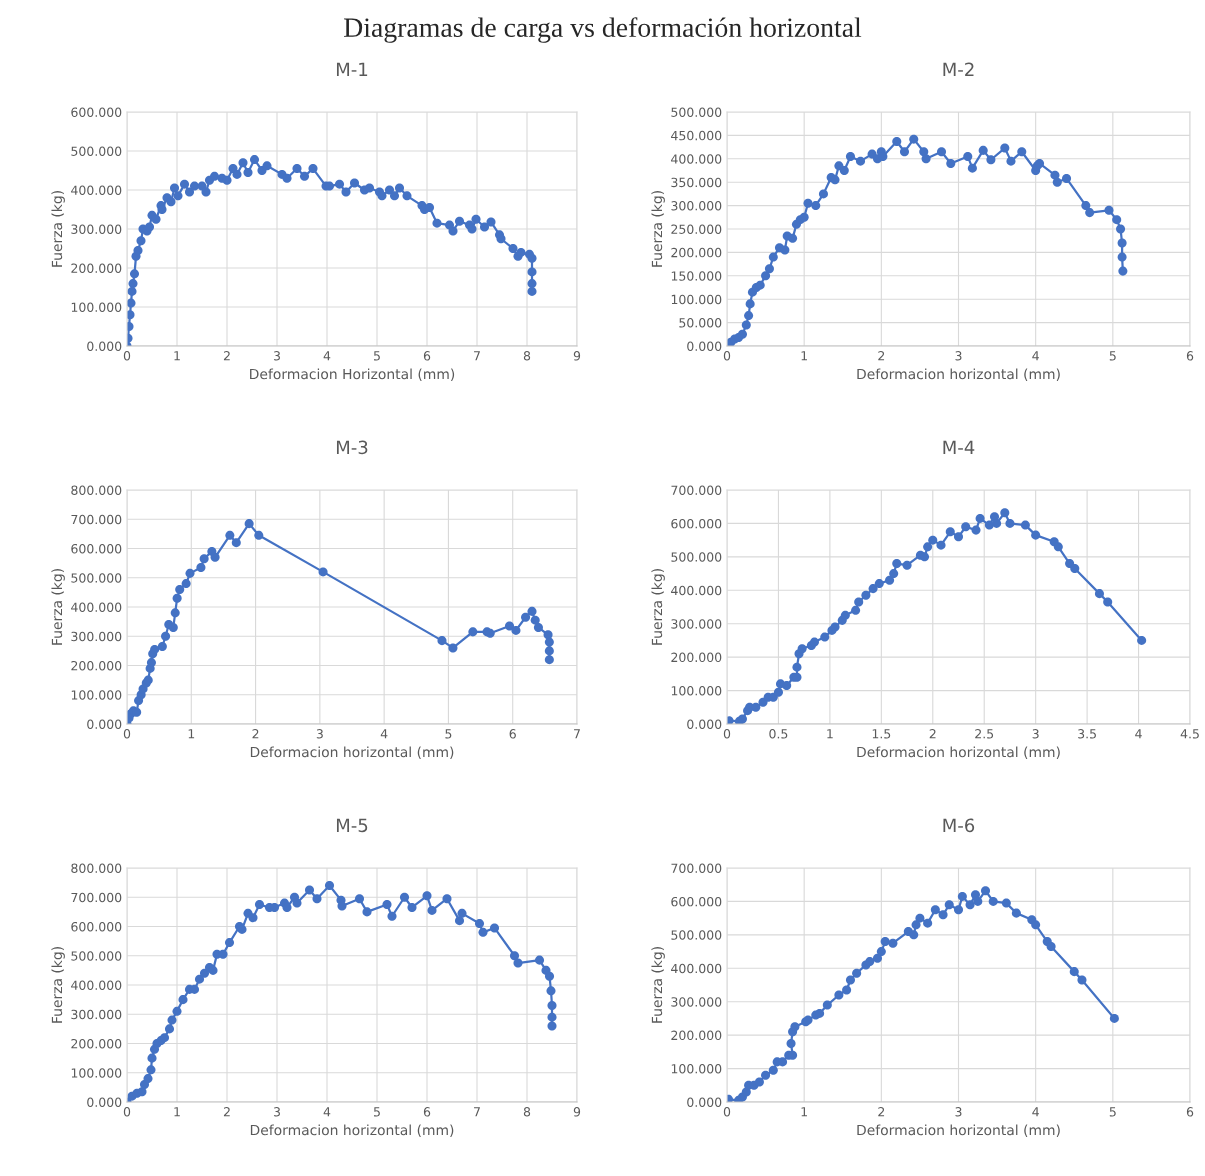 The height and width of the screenshot is (1176, 1205). I want to click on x-tick-label: 3.5, so click(1087, 734).